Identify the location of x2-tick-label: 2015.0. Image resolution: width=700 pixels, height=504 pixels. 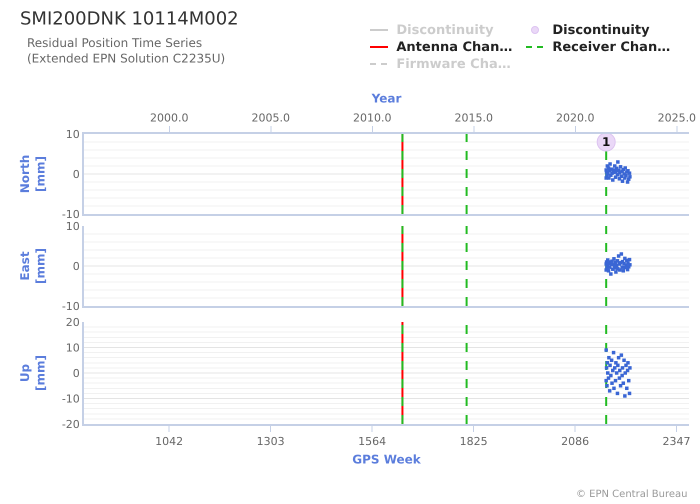
(474, 118).